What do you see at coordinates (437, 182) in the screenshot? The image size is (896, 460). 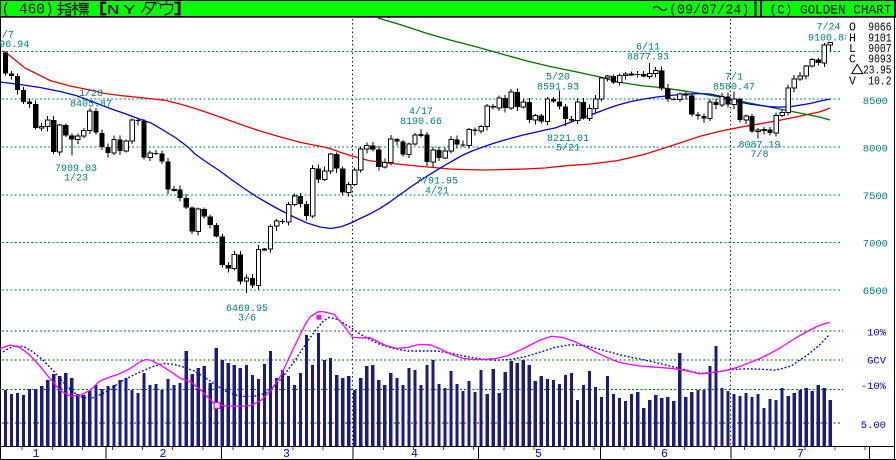 I see `svg-text: 7791.95` at bounding box center [437, 182].